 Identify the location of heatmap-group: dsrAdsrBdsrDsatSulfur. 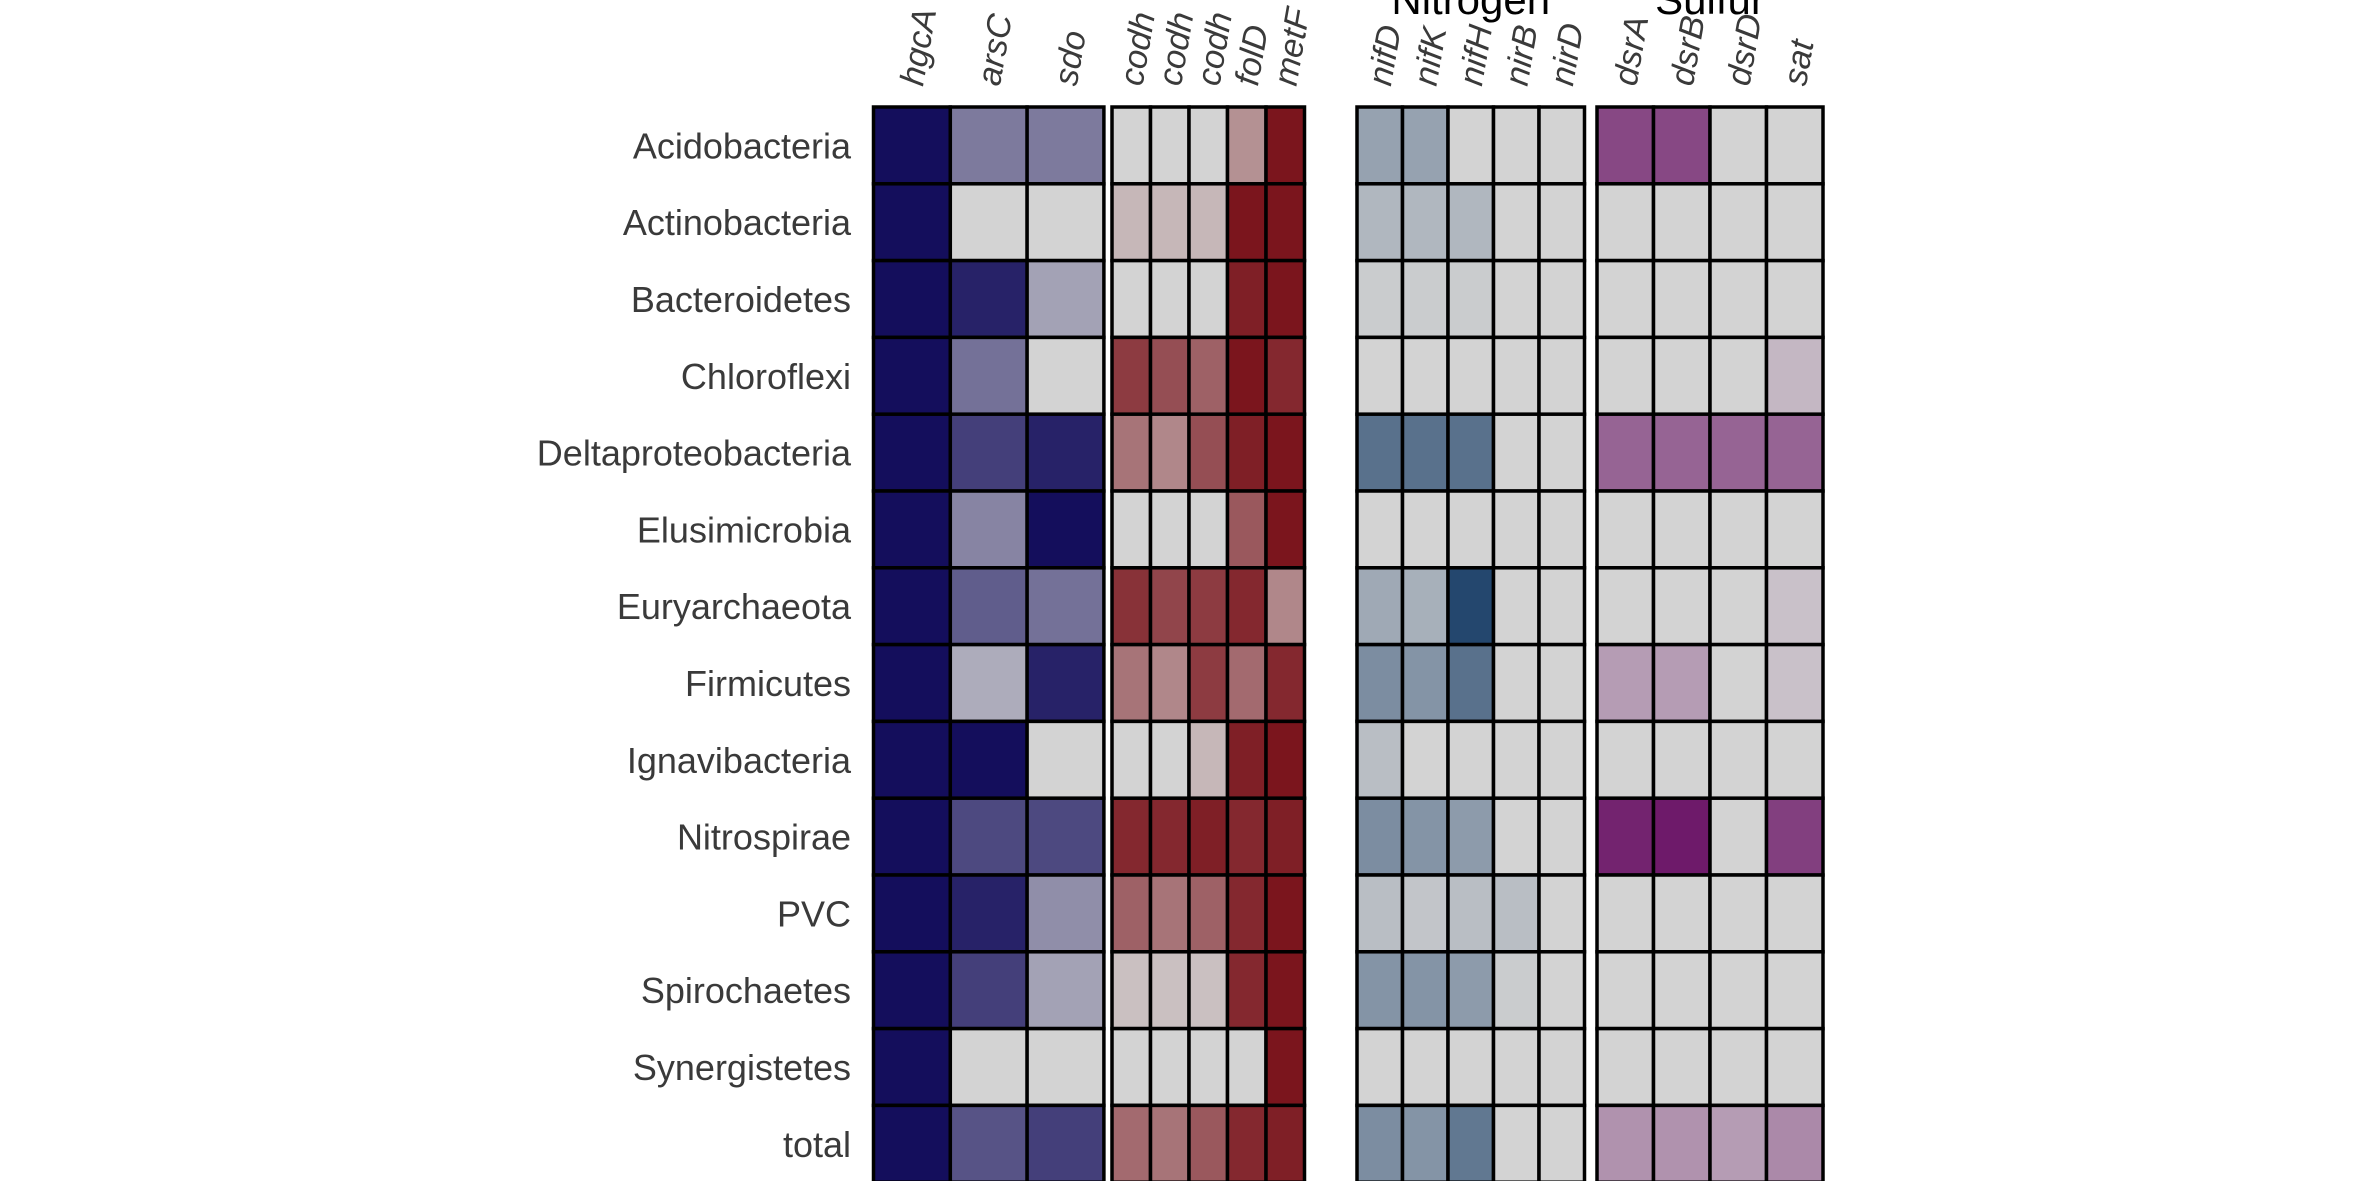
(1710, 590).